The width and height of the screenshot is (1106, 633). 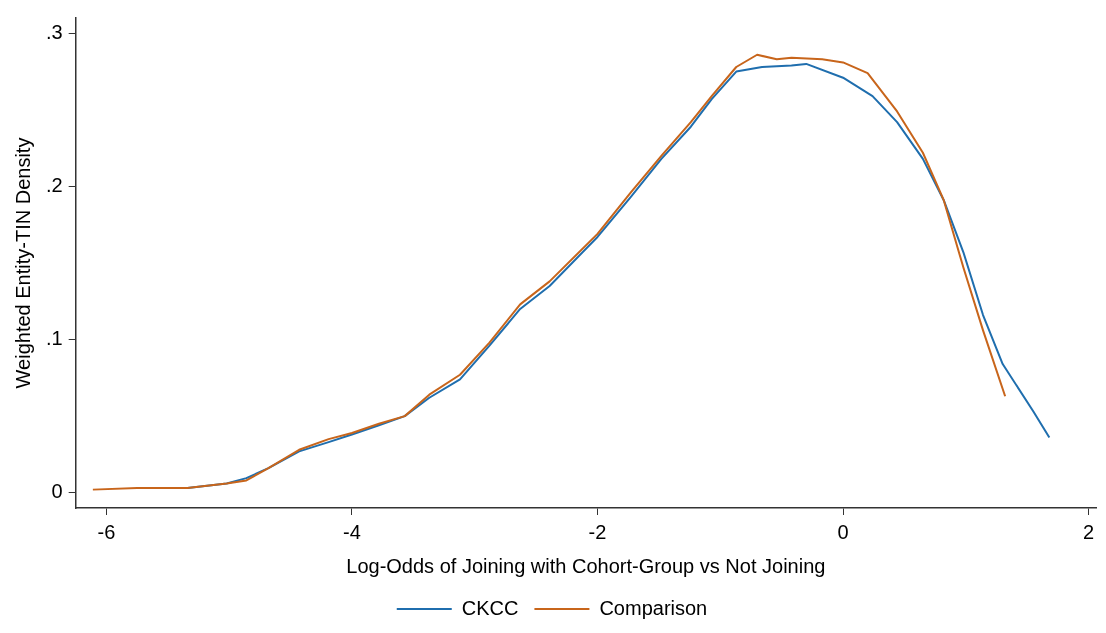 What do you see at coordinates (653, 607) in the screenshot?
I see `legend-label: Comparison` at bounding box center [653, 607].